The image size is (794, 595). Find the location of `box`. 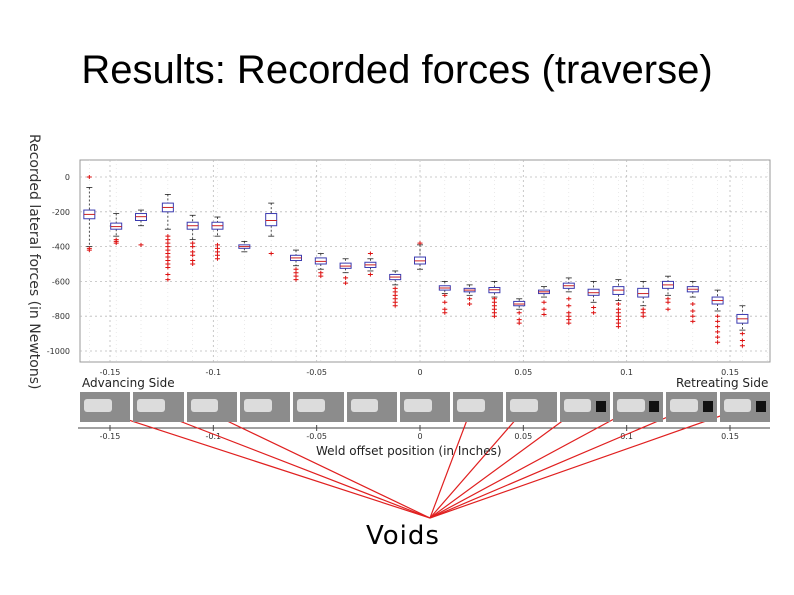

box is located at coordinates (643, 292).